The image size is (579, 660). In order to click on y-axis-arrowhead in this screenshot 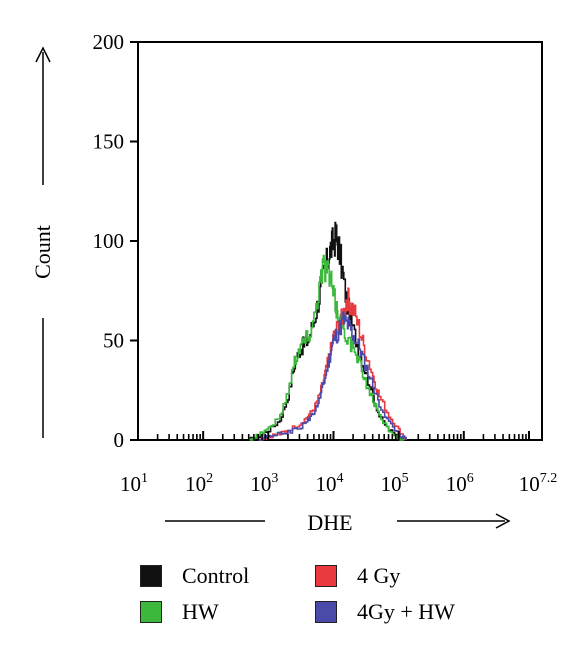, I will do `click(43, 54)`.